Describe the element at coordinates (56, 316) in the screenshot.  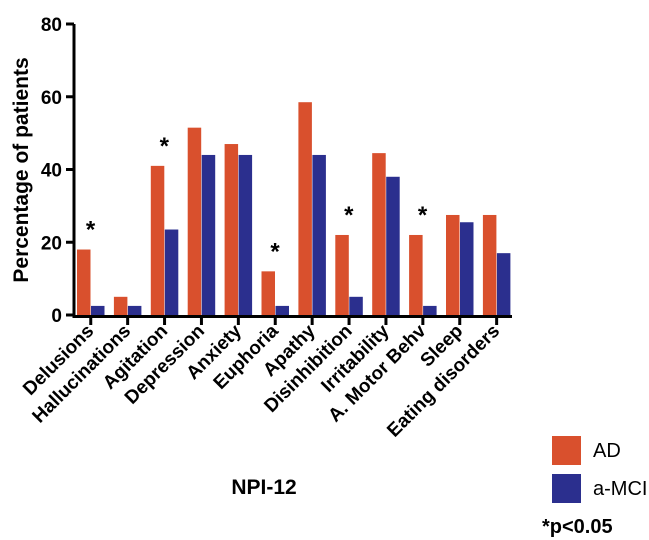
I see `y-tick-label: 0` at that location.